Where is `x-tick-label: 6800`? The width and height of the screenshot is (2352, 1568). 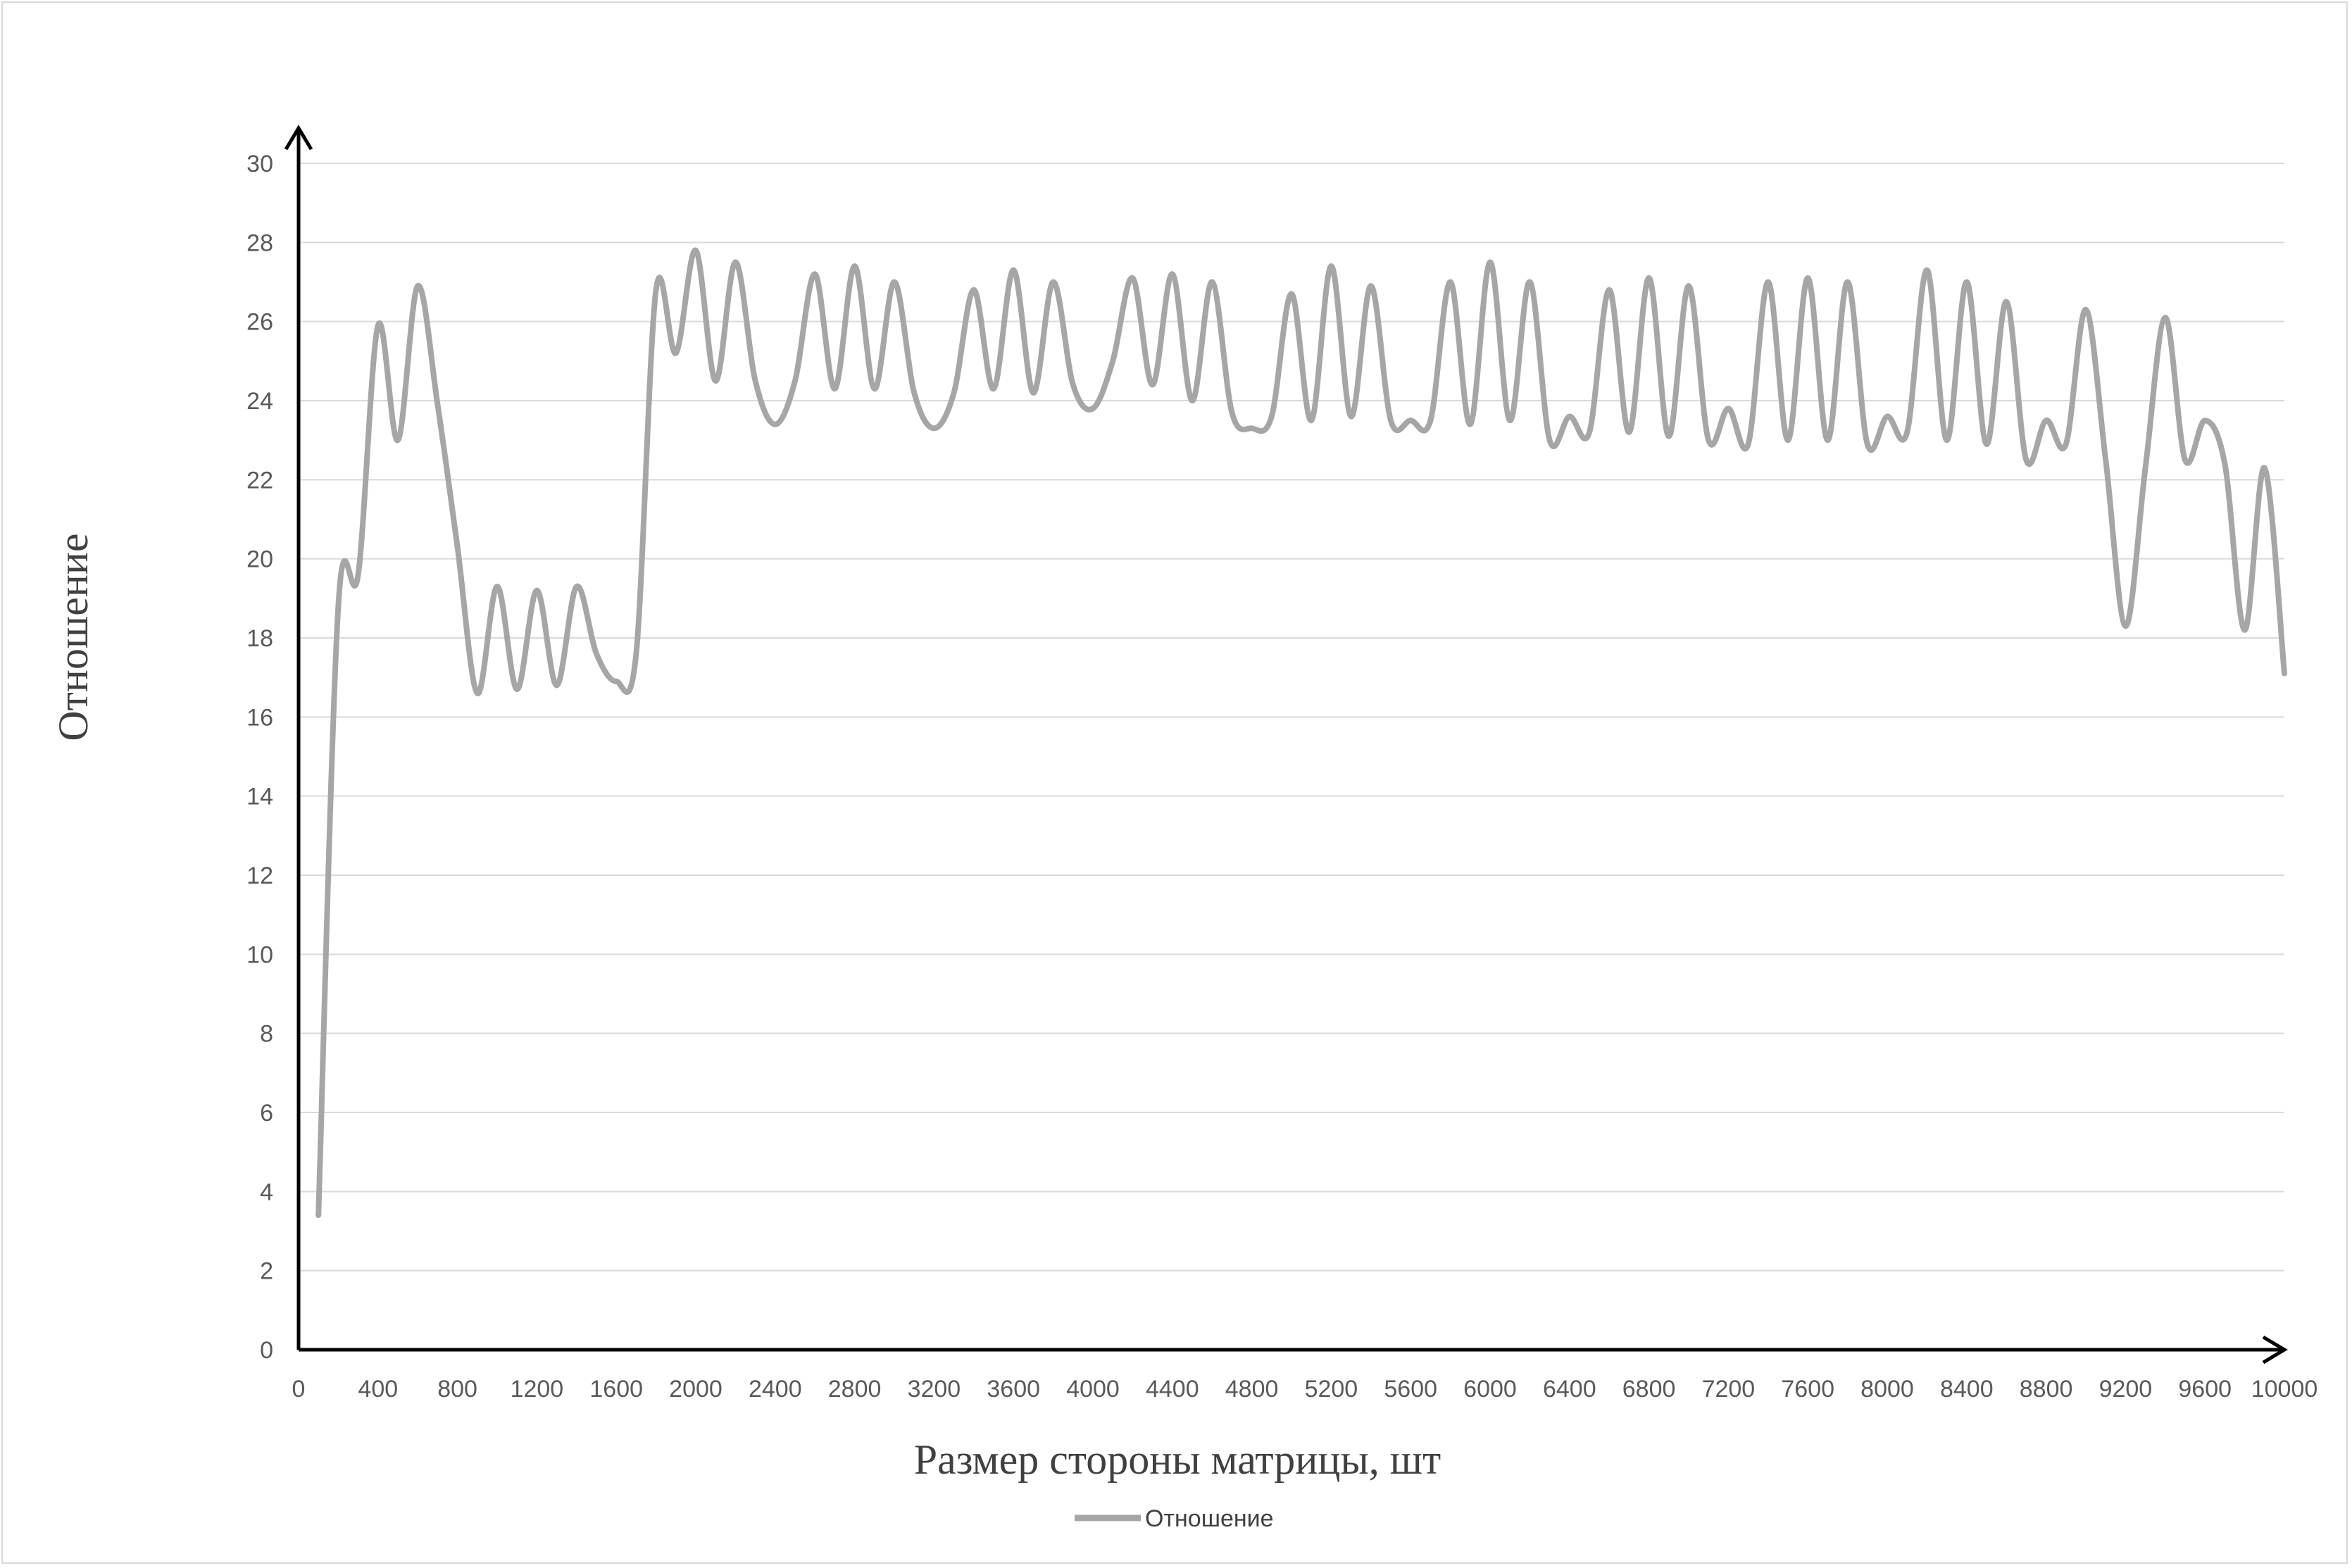
x-tick-label: 6800 is located at coordinates (1649, 1389).